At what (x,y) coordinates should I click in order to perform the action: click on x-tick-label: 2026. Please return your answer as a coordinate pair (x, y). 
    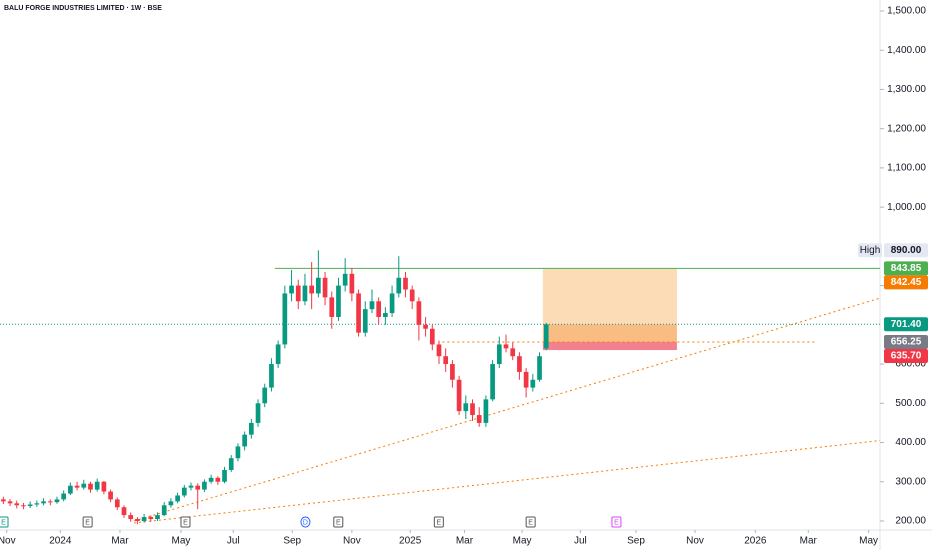
    Looking at the image, I should click on (755, 541).